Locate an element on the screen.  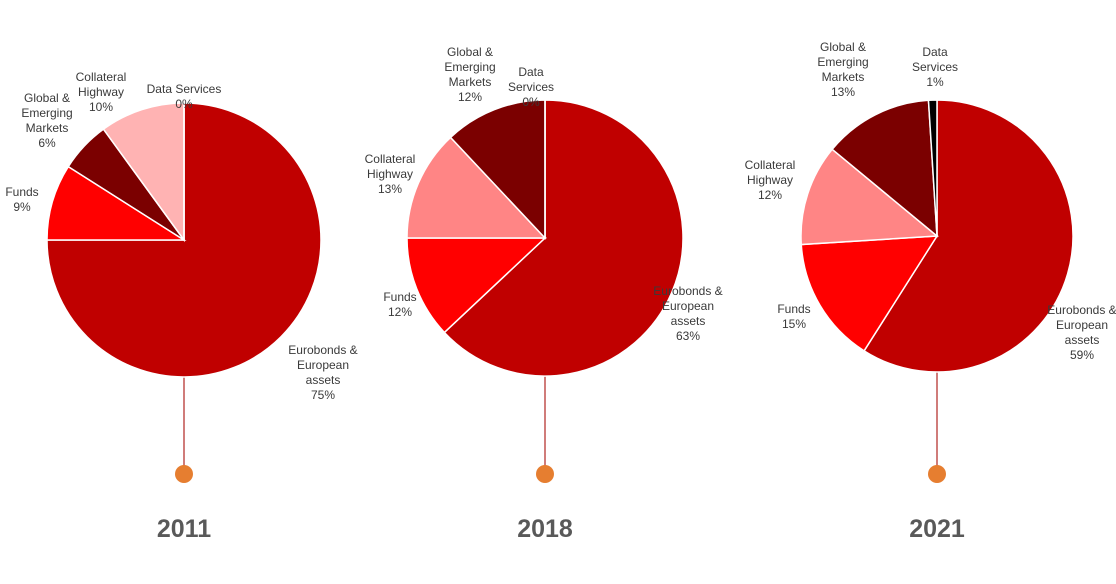
value-label: 9% is located at coordinates (22, 207).